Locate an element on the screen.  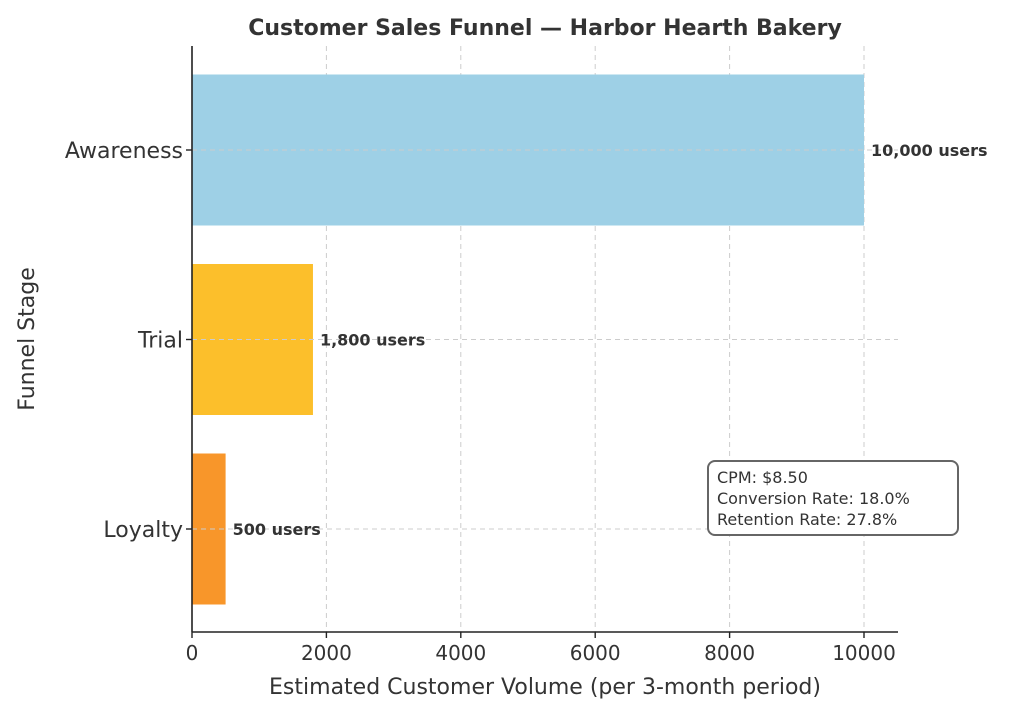
conversion-rate-text: Conversion Rate: 18.0% is located at coordinates (813, 498).